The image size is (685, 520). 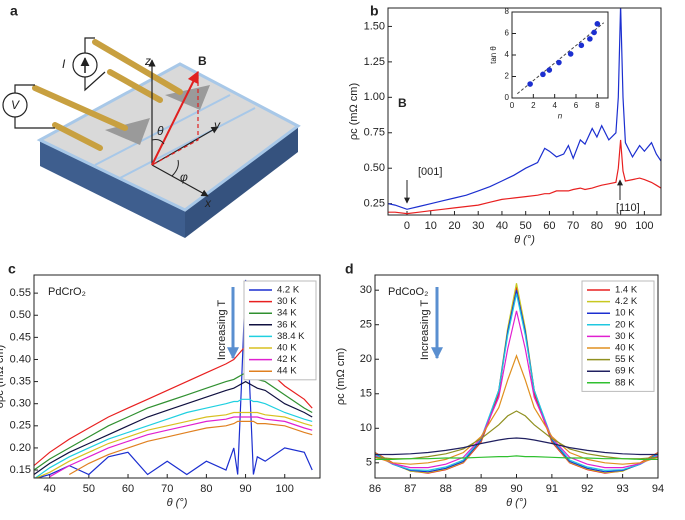 I want to click on y-tick-label: 0, so click(x=507, y=97).